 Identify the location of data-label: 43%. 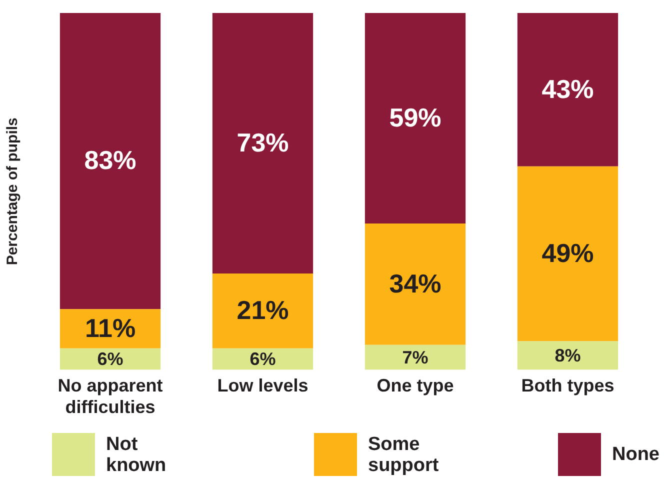
(568, 89).